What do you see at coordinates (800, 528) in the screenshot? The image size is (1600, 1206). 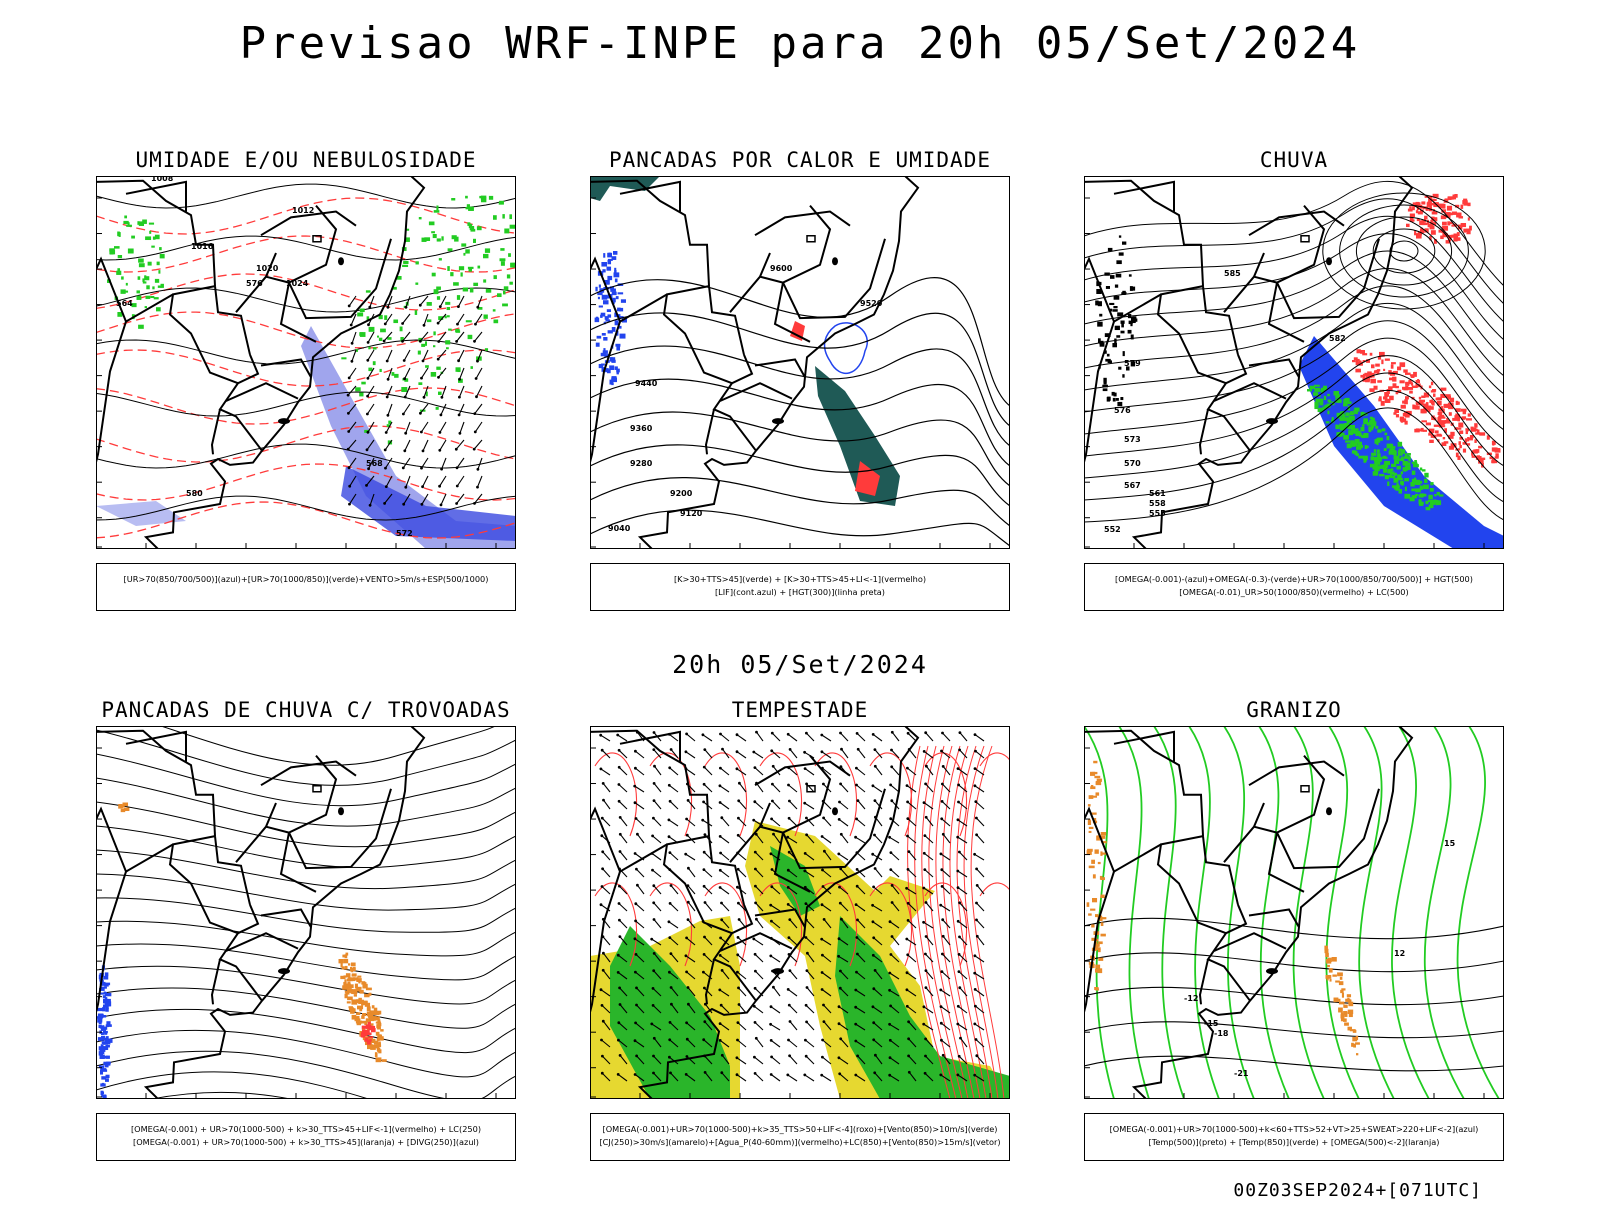 I see `hgt300-contour` at bounding box center [800, 528].